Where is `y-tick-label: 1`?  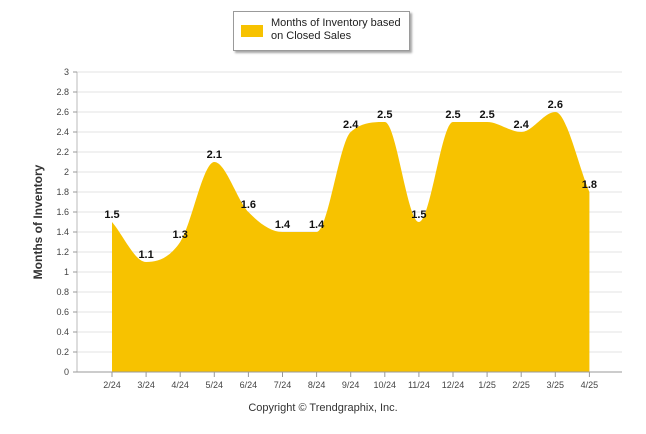 y-tick-label: 1 is located at coordinates (66, 272).